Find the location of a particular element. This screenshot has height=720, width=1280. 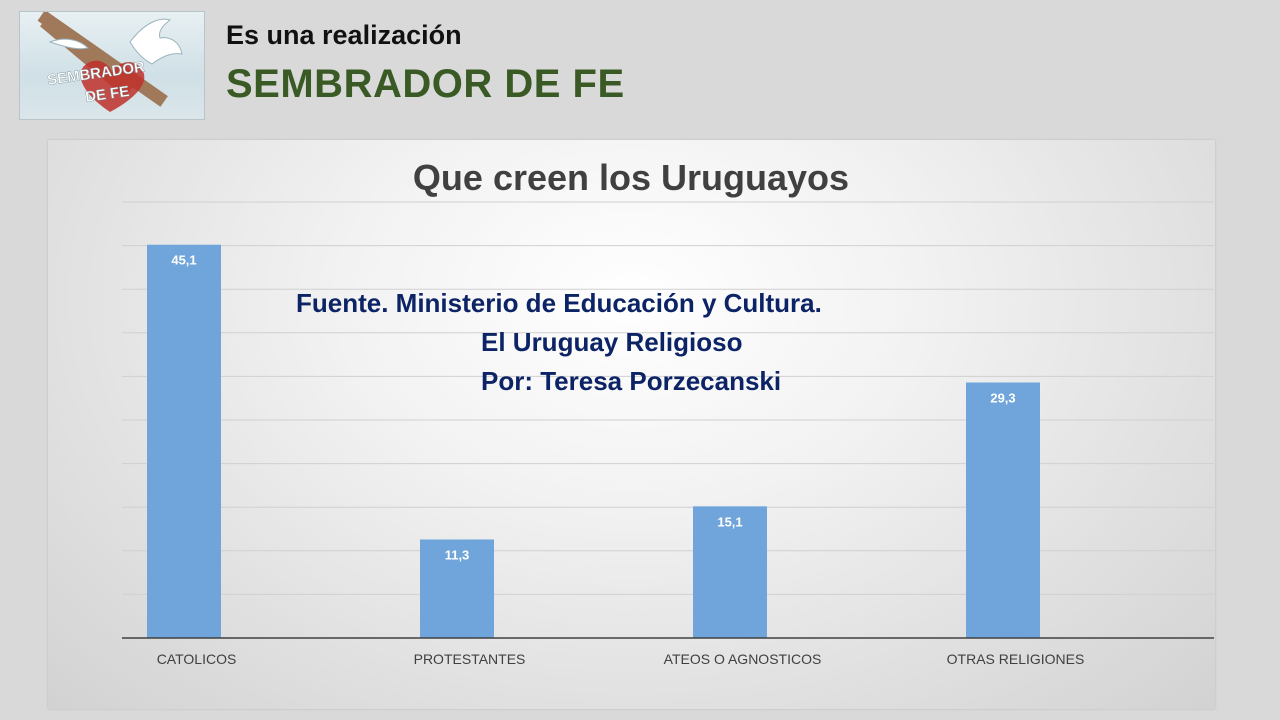

logo-graphic: SEMBRADOR DE FE is located at coordinates (110, 62).